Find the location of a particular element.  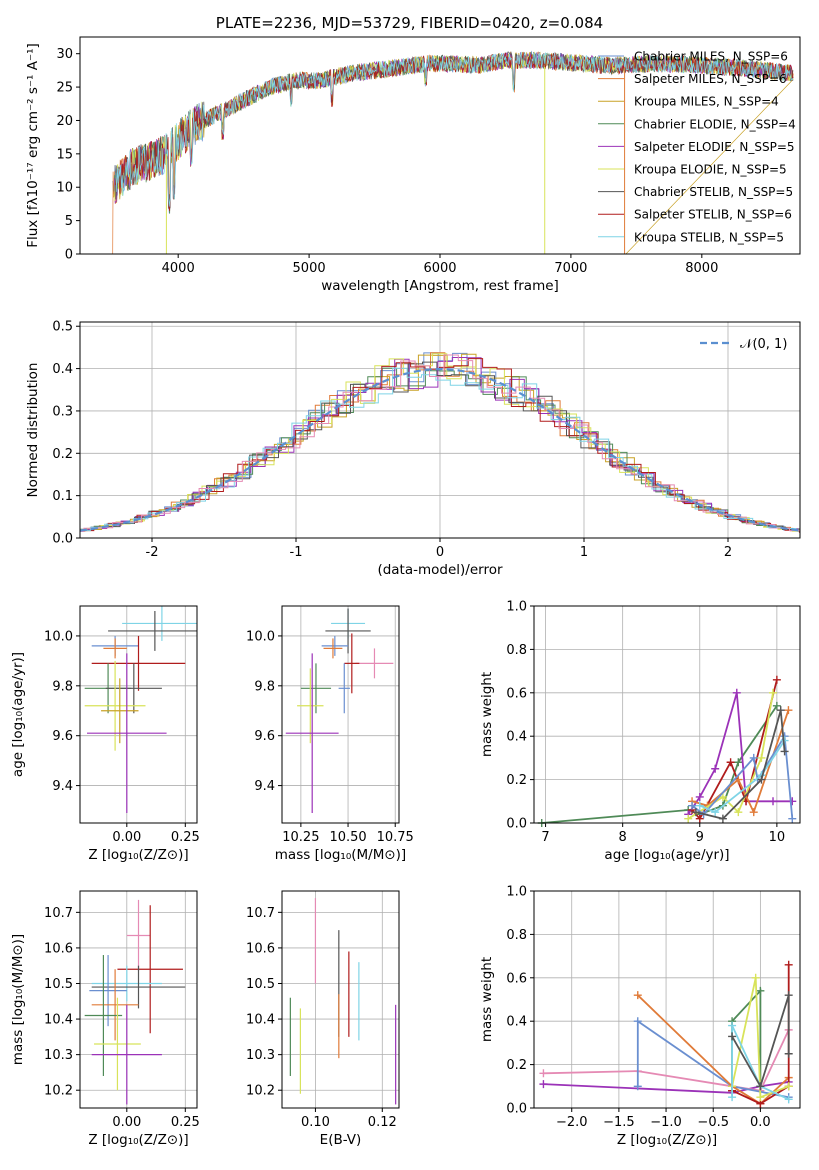

x-tick-label: 8 is located at coordinates (623, 837).